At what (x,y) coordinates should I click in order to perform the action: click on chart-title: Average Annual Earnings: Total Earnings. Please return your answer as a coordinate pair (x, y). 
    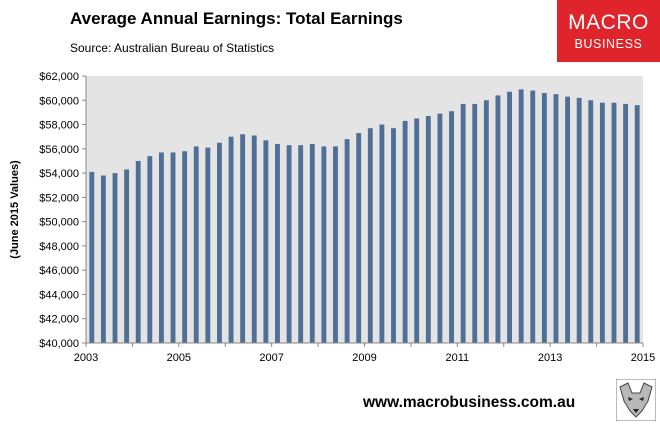
    Looking at the image, I should click on (236, 18).